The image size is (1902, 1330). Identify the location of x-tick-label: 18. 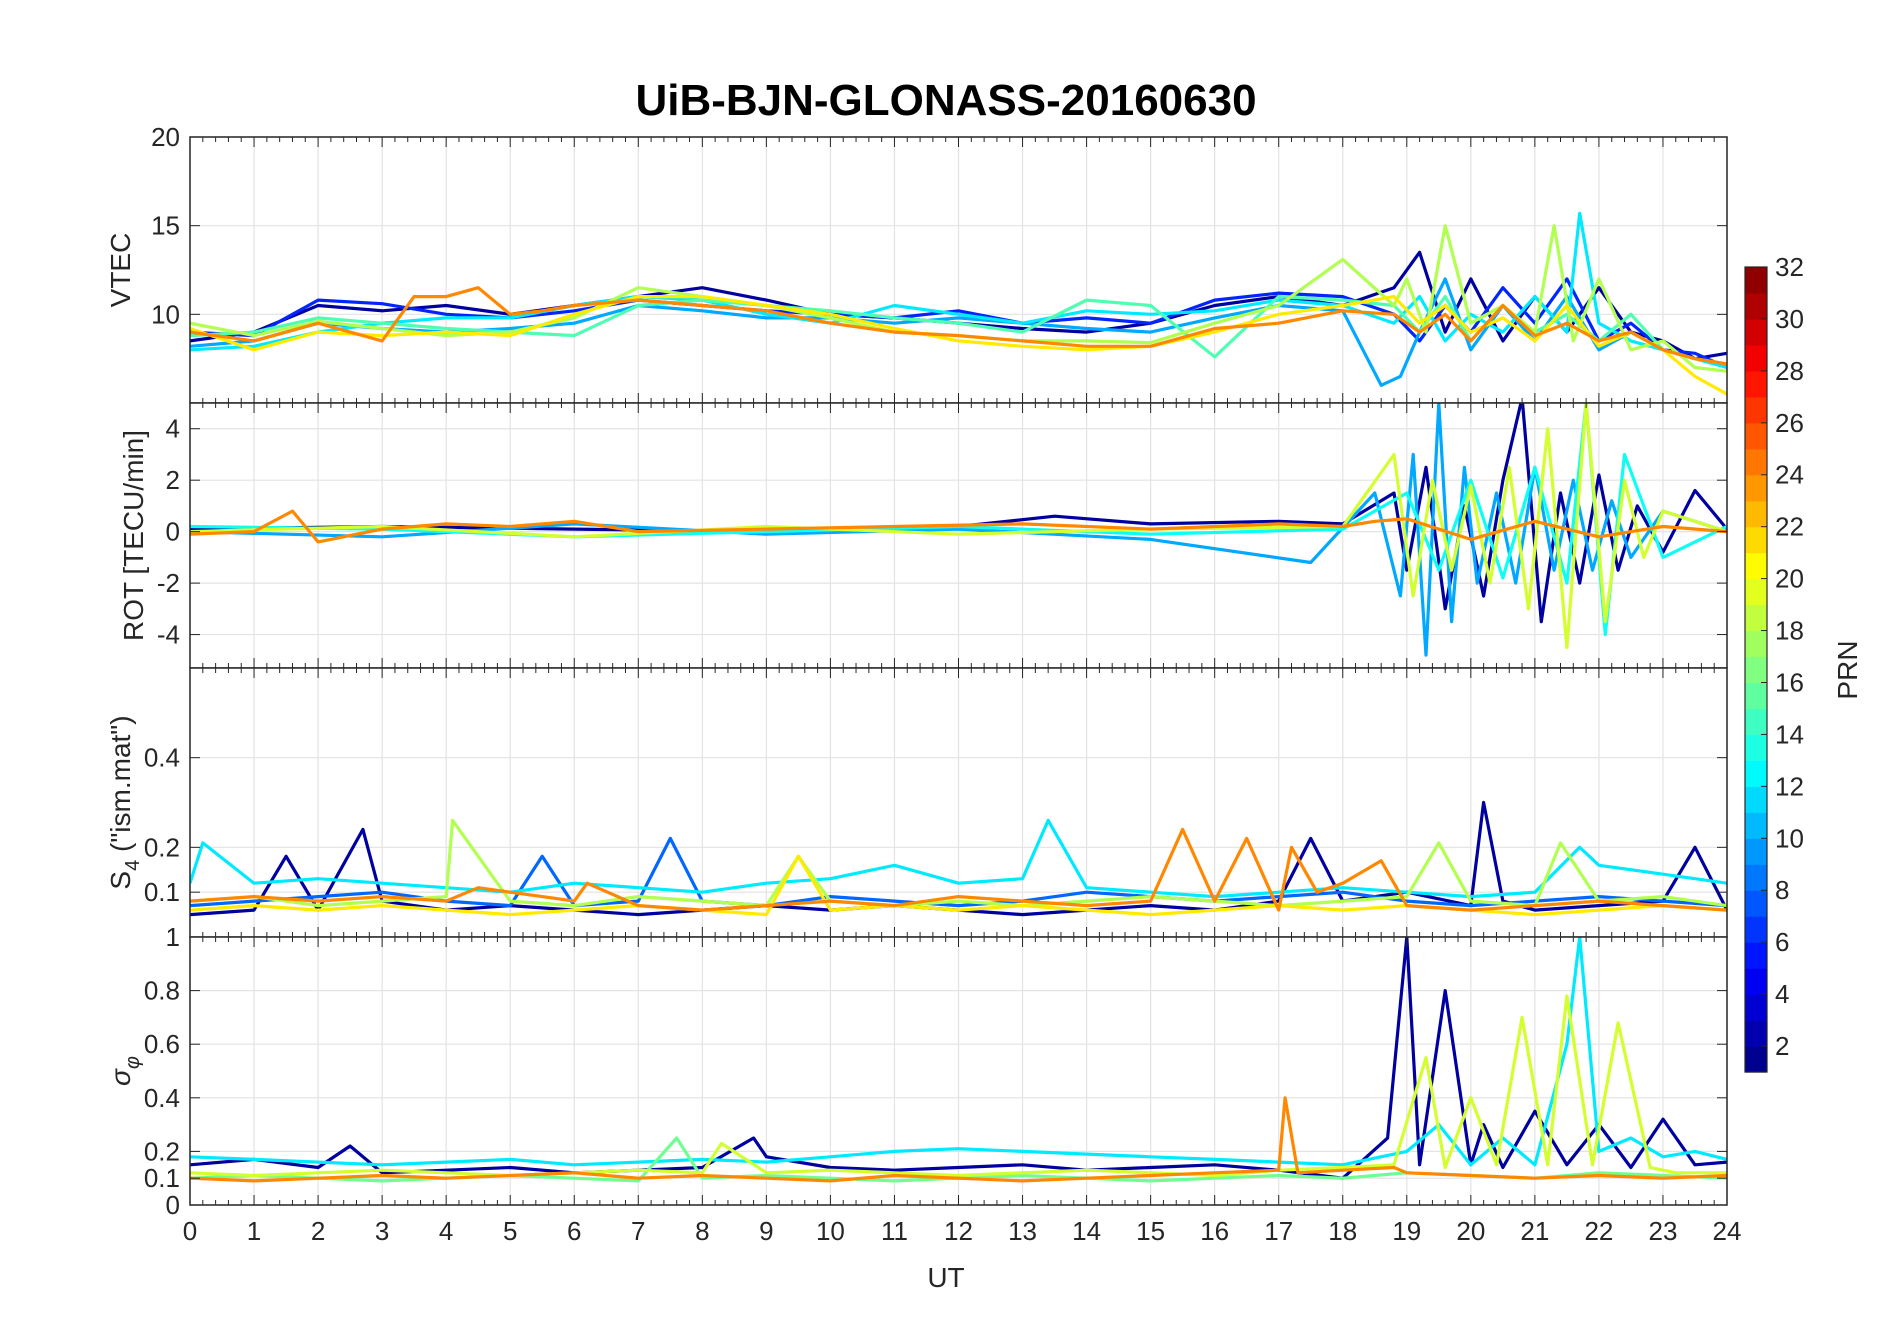
(1342, 1231).